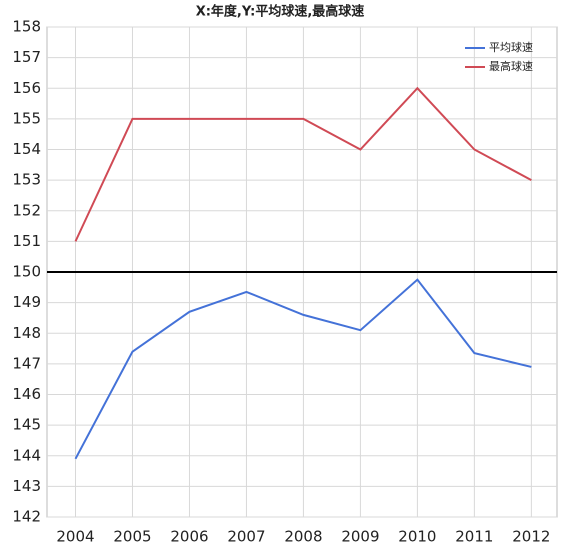  Describe the element at coordinates (303, 537) in the screenshot. I see `x-tick-label: 2008` at that location.